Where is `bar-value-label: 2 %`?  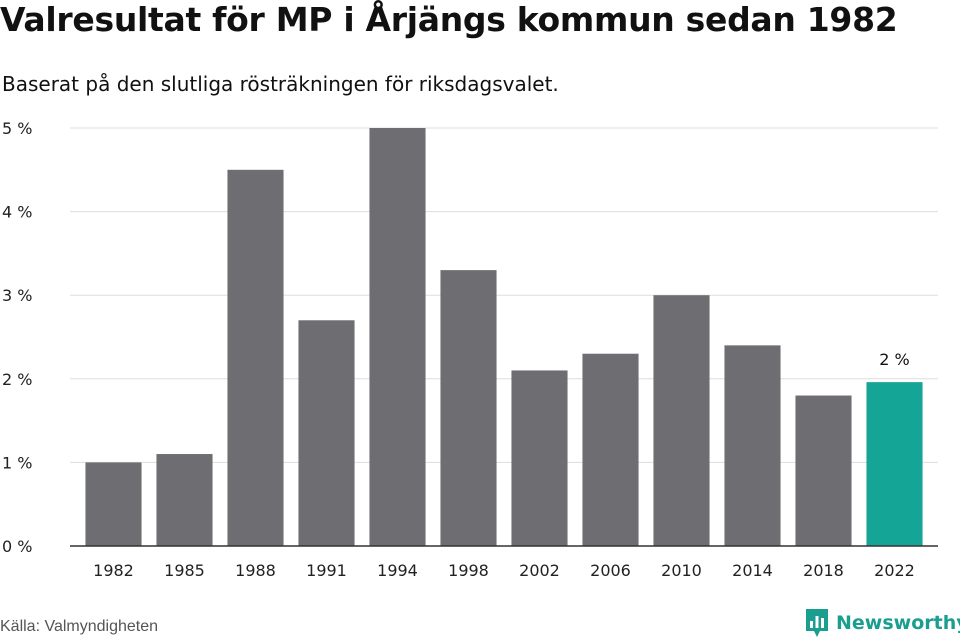 bar-value-label: 2 % is located at coordinates (894, 359).